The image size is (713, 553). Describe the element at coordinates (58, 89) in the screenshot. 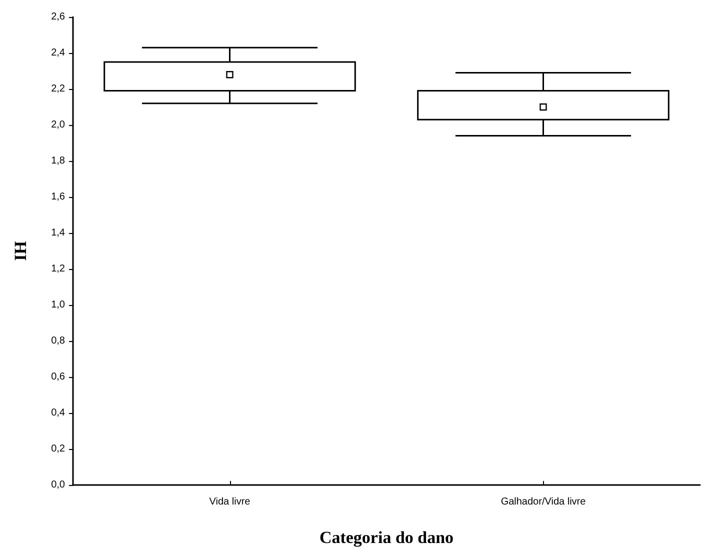

I see `y-tick-label: 2,2` at that location.